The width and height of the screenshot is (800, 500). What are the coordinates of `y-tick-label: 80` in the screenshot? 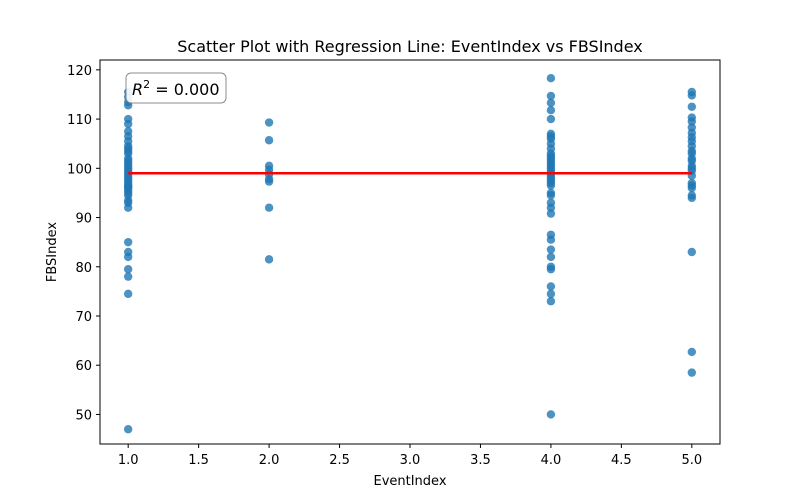 It's located at (83, 268).